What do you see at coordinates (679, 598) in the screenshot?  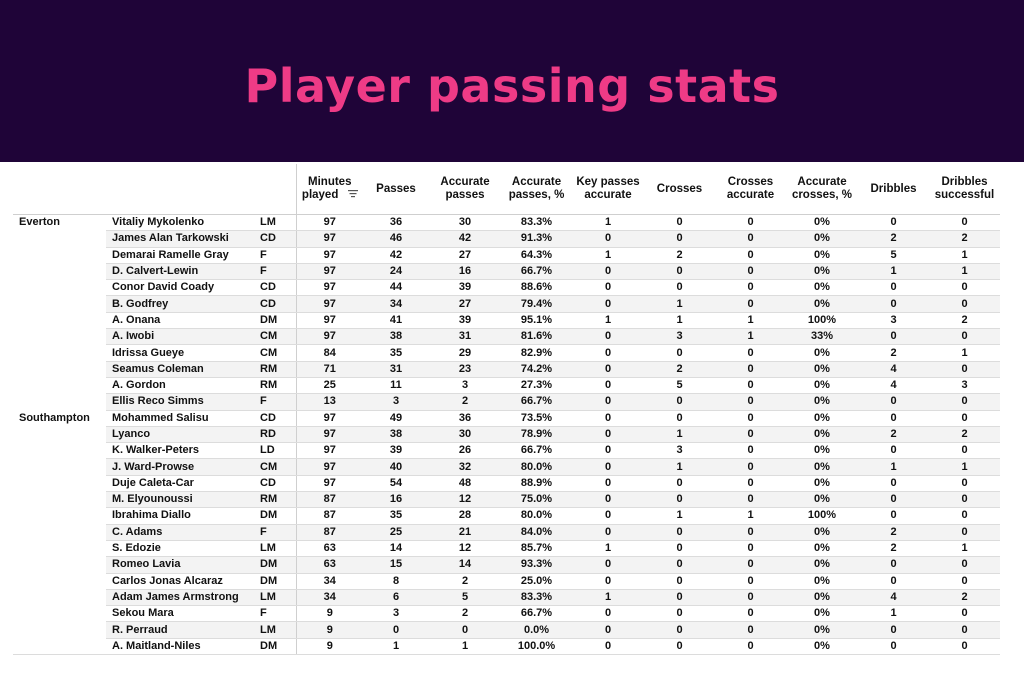 I see `crosses: 0` at bounding box center [679, 598].